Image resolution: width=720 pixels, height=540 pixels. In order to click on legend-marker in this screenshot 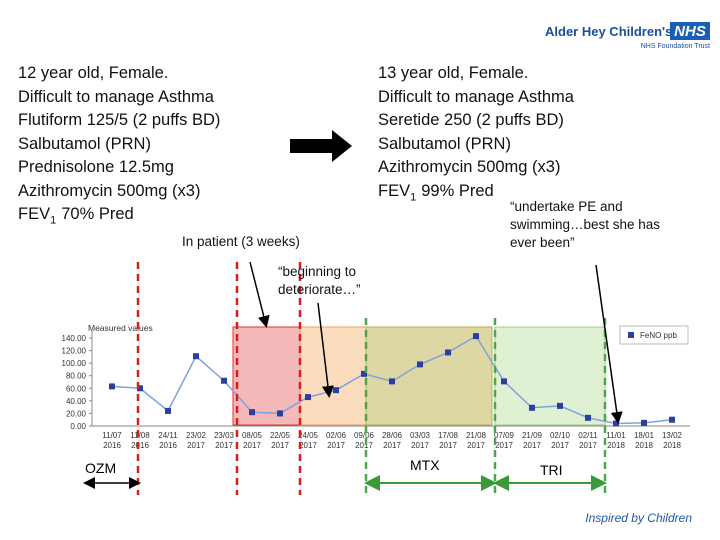, I will do `click(631, 335)`.